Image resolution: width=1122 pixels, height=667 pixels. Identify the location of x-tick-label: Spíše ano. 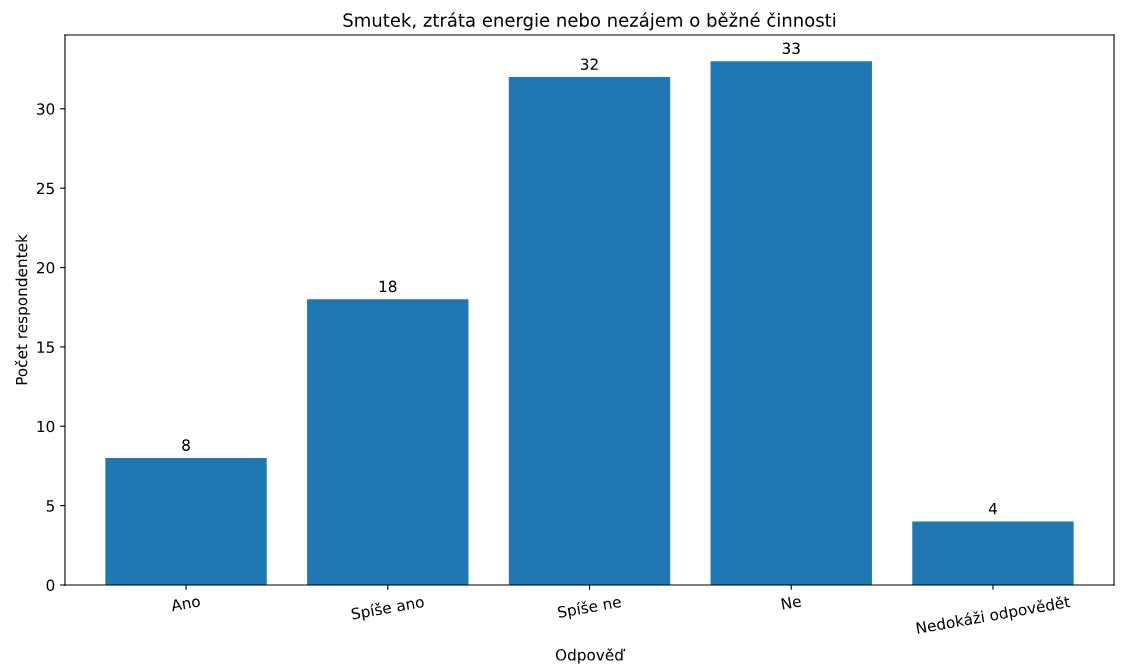
(387, 608).